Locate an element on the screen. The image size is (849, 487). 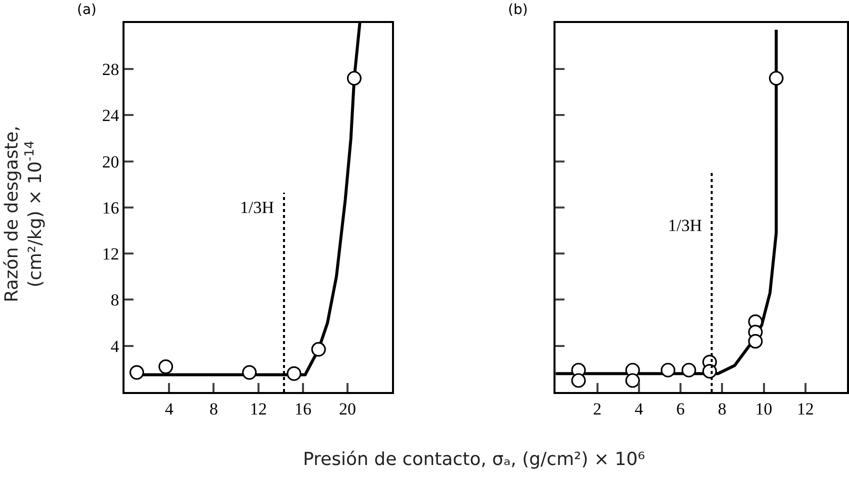
y-tick-label: 16 is located at coordinates (111, 208).